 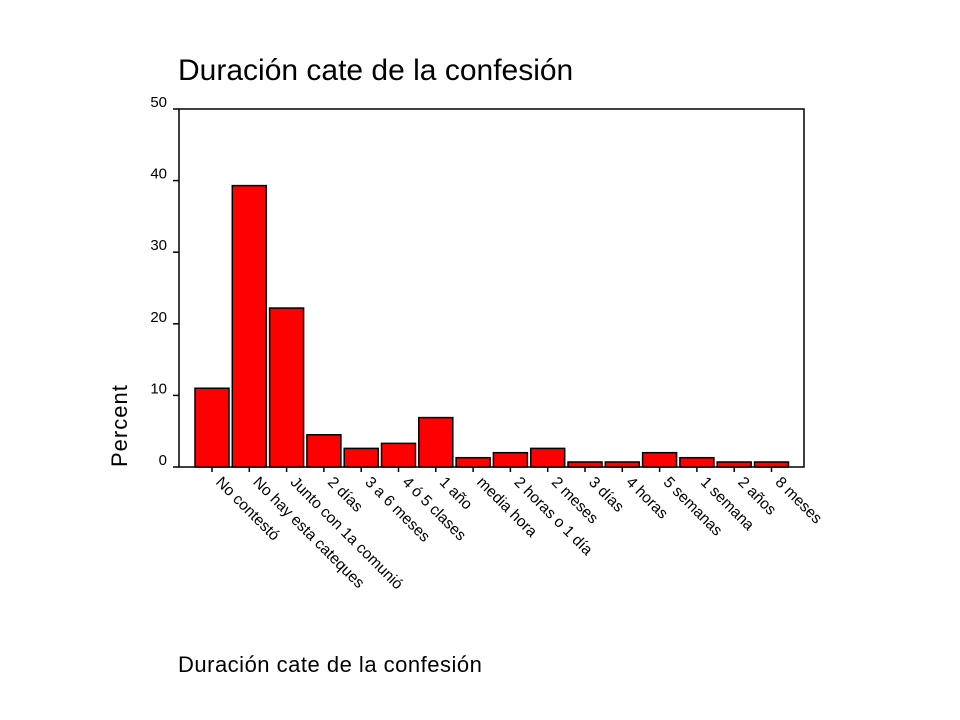 I want to click on y-tick-label: 10, so click(x=158, y=388).